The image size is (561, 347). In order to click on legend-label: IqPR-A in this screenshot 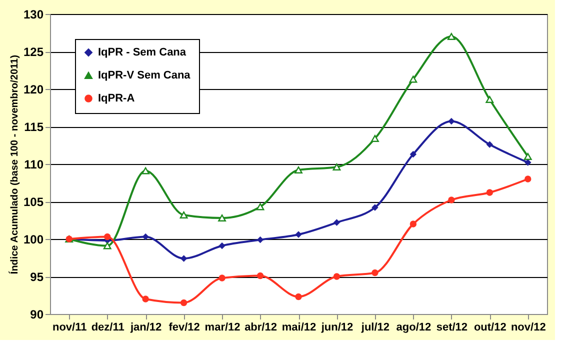, I will do `click(116, 98)`.